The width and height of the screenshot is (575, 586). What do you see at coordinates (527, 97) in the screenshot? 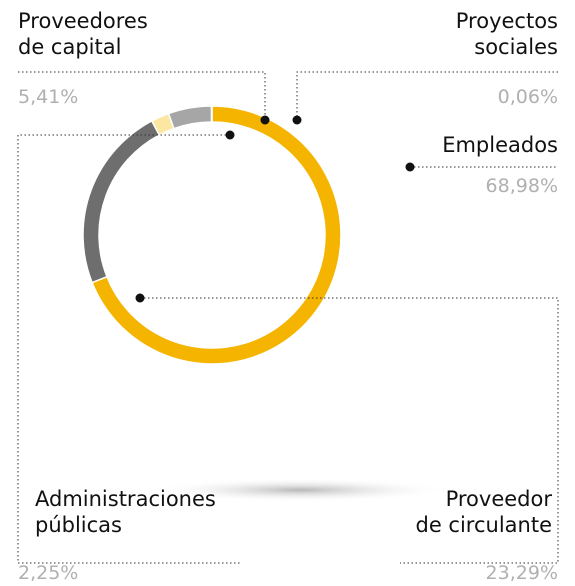
I see `value-label: 0,06%` at bounding box center [527, 97].